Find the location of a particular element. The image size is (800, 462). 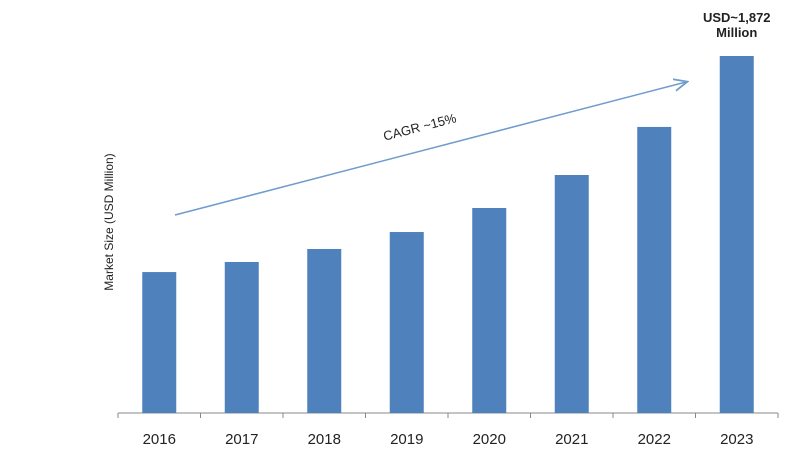

x-tick-label: 2022 is located at coordinates (654, 439).